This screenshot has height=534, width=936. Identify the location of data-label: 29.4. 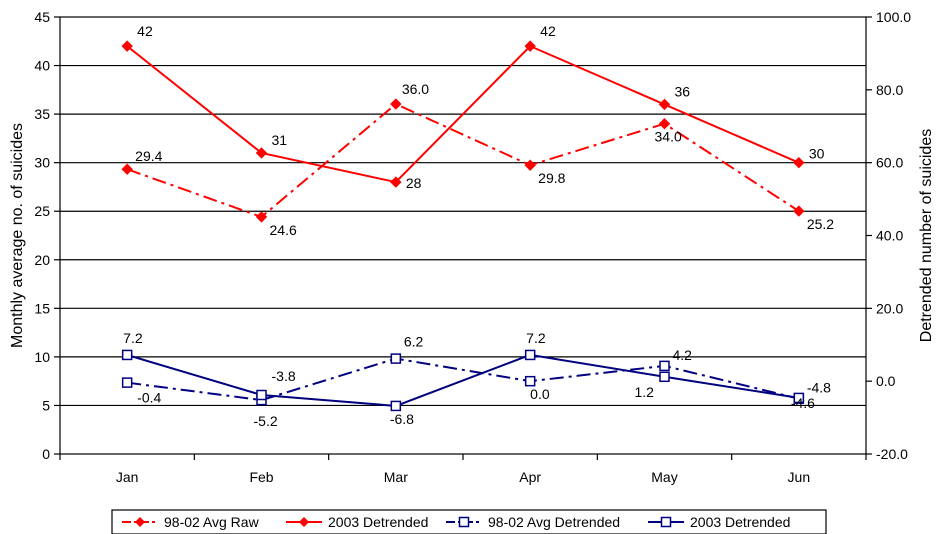
(148, 156).